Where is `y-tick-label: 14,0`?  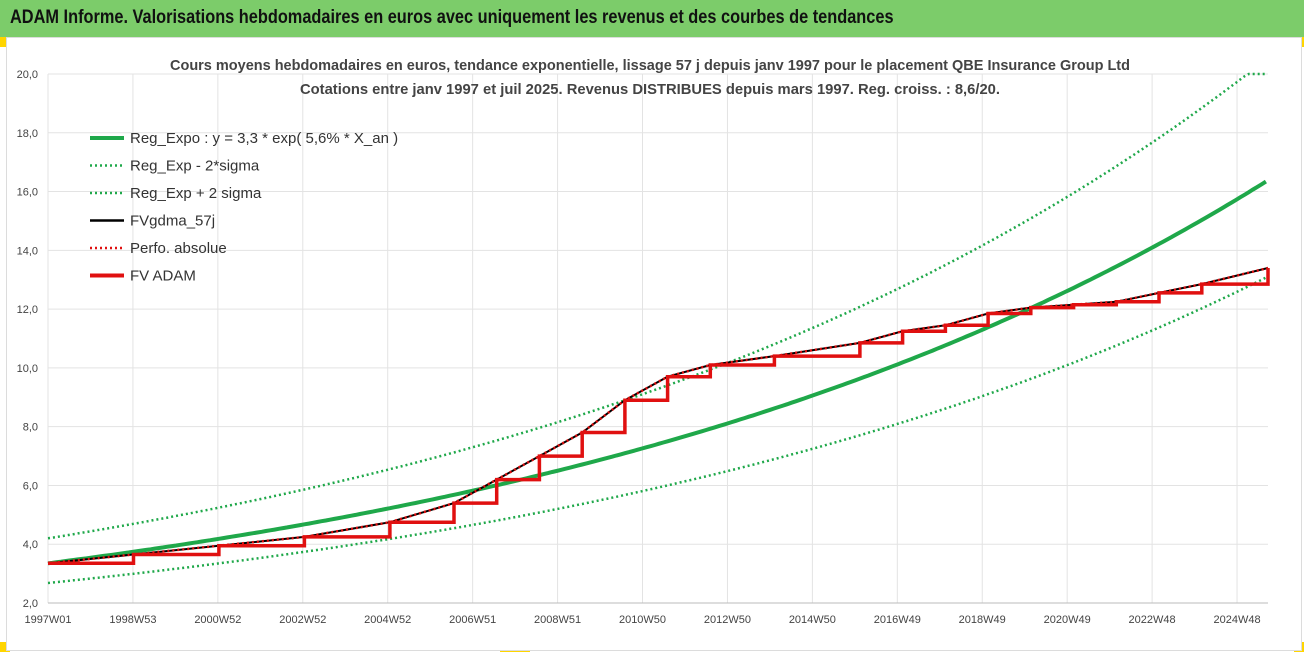
y-tick-label: 14,0 is located at coordinates (27, 251).